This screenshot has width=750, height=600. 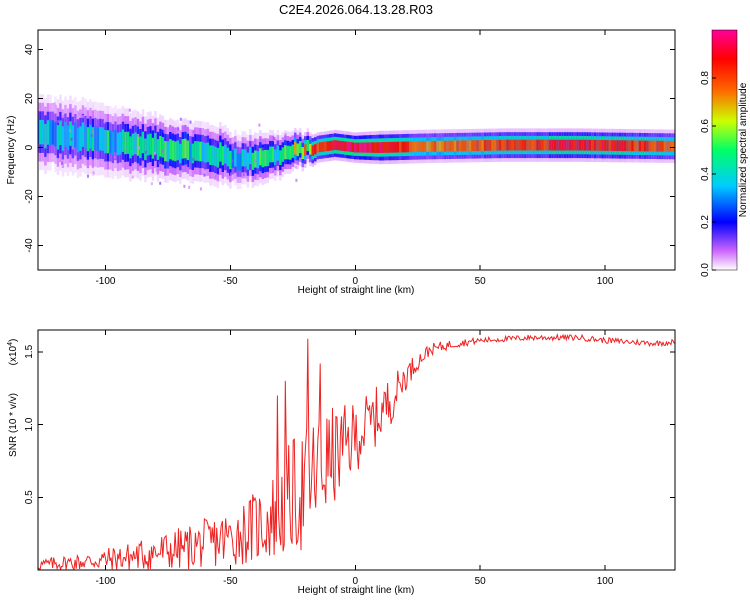 I want to click on colorbar-tick-label: 0.2, so click(x=705, y=222).